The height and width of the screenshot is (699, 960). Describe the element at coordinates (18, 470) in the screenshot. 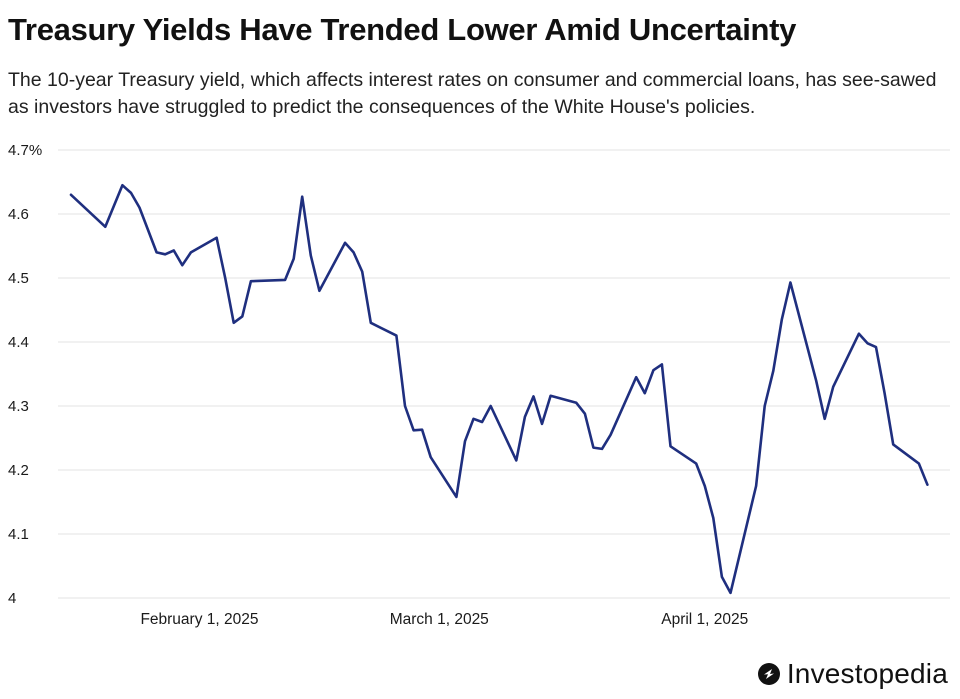

I see `y-tick-label-5: 4.2` at that location.